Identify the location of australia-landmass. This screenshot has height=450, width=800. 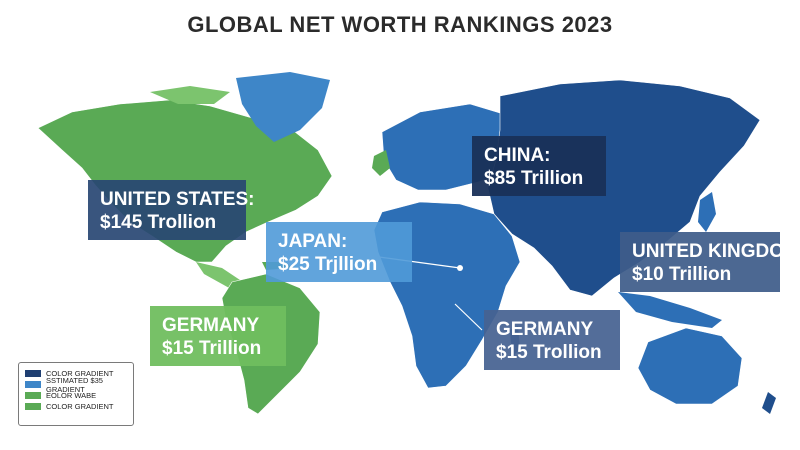
(690, 366).